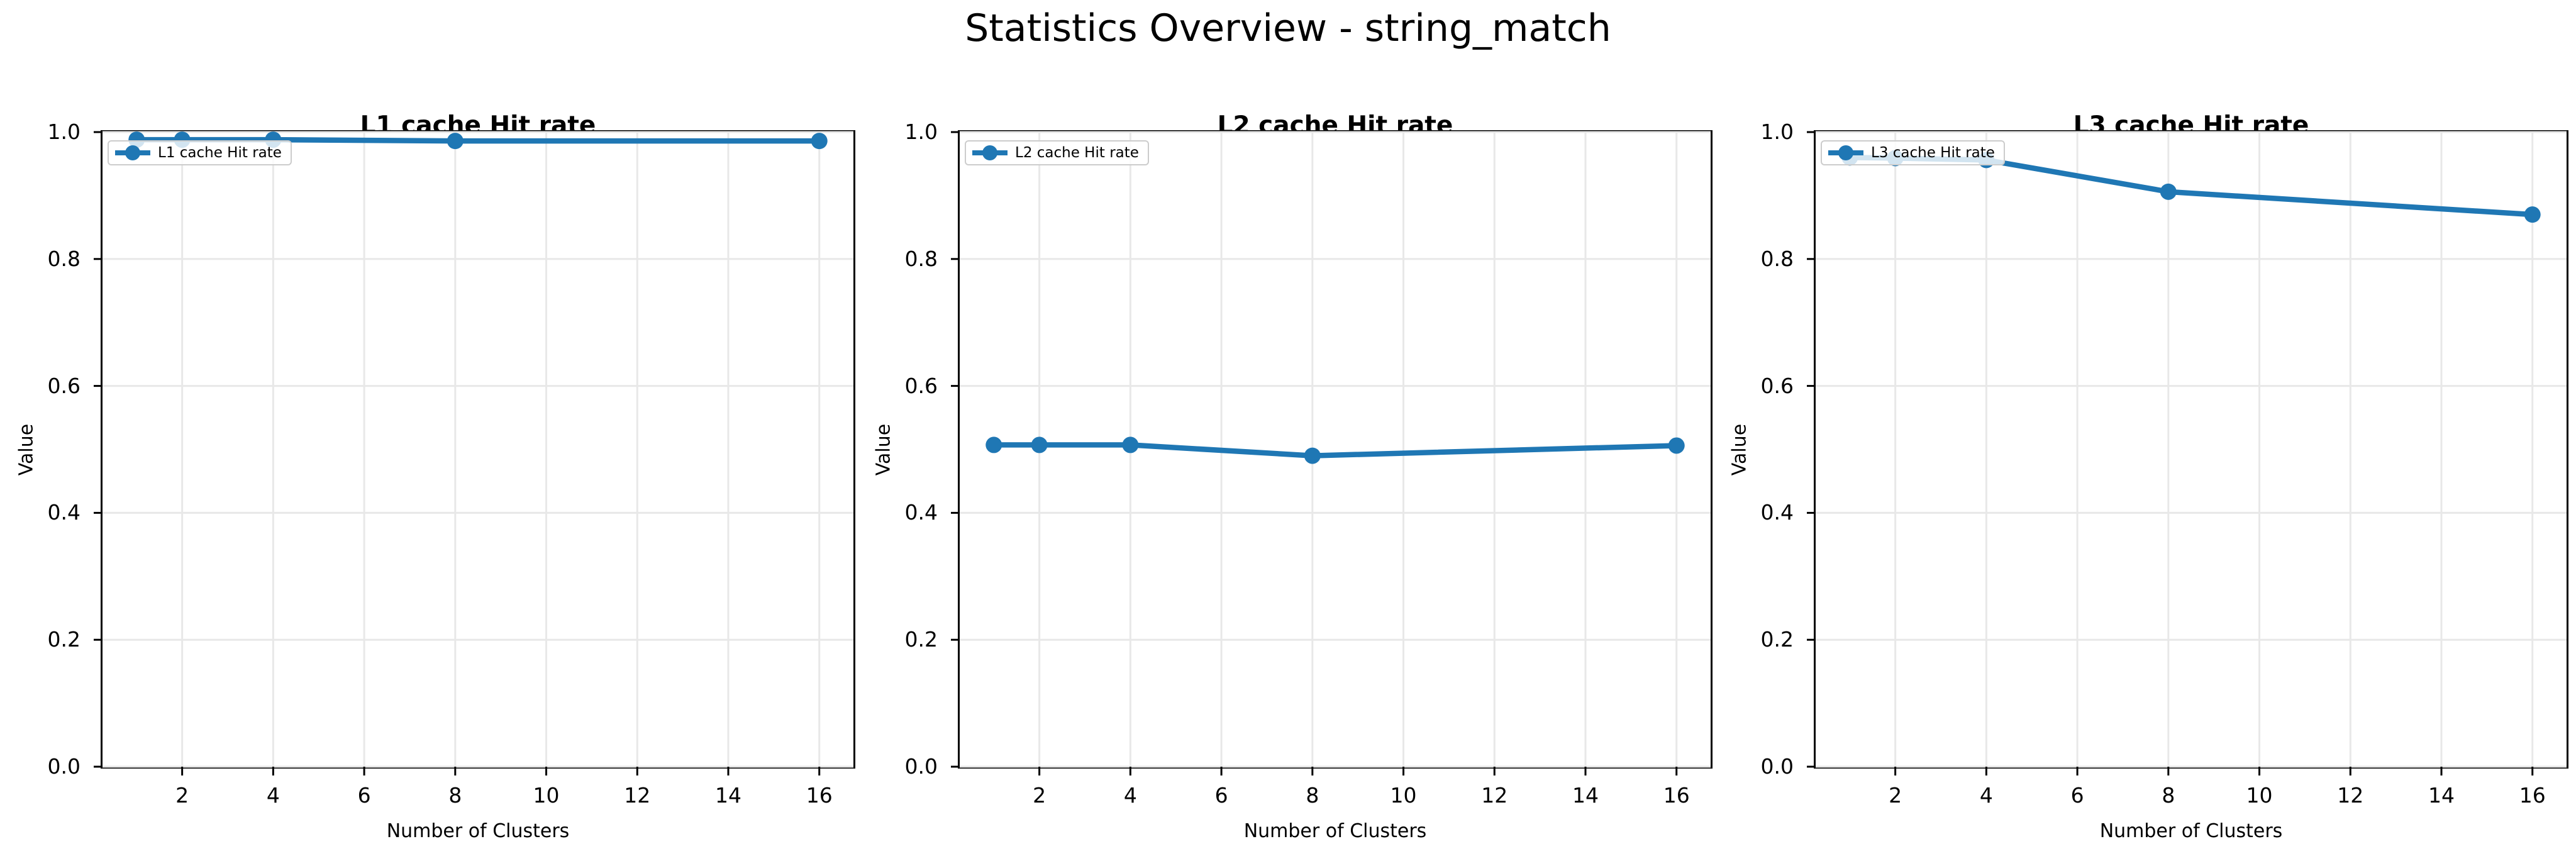 The image size is (2576, 856). What do you see at coordinates (220, 153) in the screenshot?
I see `legend-label: L1 cache Hit rate` at bounding box center [220, 153].